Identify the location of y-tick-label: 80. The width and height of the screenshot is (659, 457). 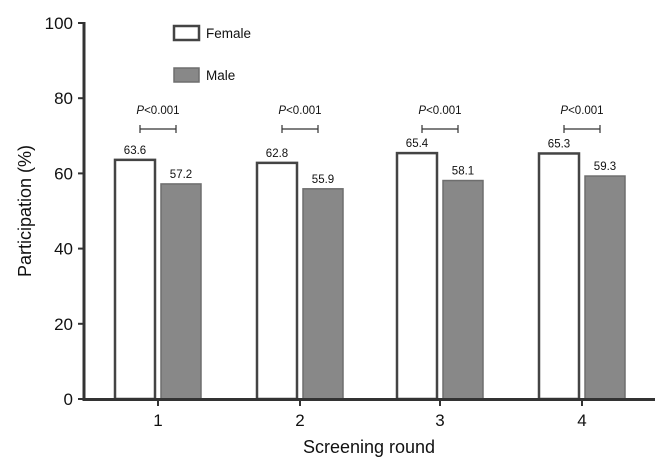
(63, 98).